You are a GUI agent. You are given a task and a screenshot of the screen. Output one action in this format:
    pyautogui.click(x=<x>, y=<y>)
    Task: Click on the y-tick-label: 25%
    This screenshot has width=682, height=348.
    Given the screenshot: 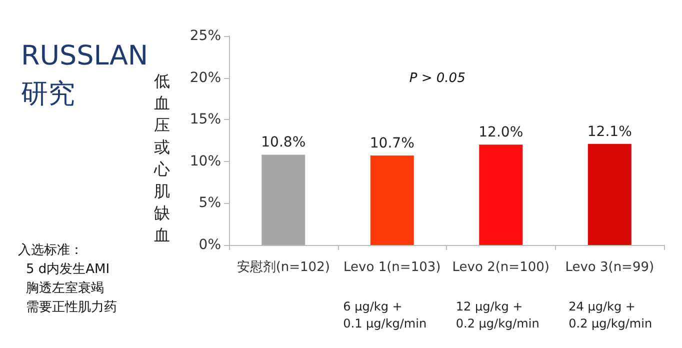 What is the action you would take?
    pyautogui.click(x=205, y=36)
    